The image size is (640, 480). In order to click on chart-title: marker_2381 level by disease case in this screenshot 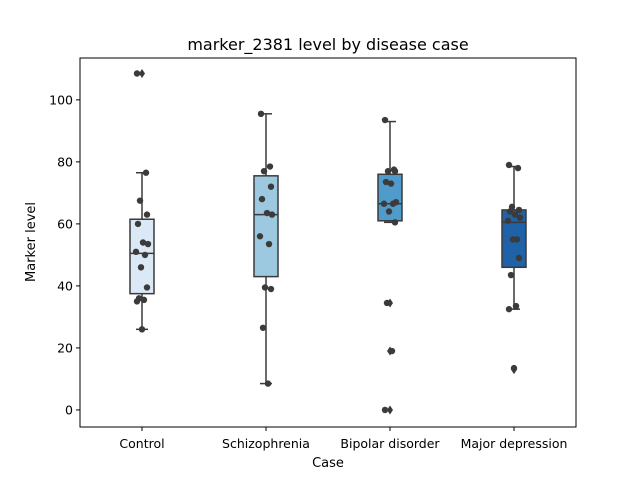, I will do `click(327, 45)`.